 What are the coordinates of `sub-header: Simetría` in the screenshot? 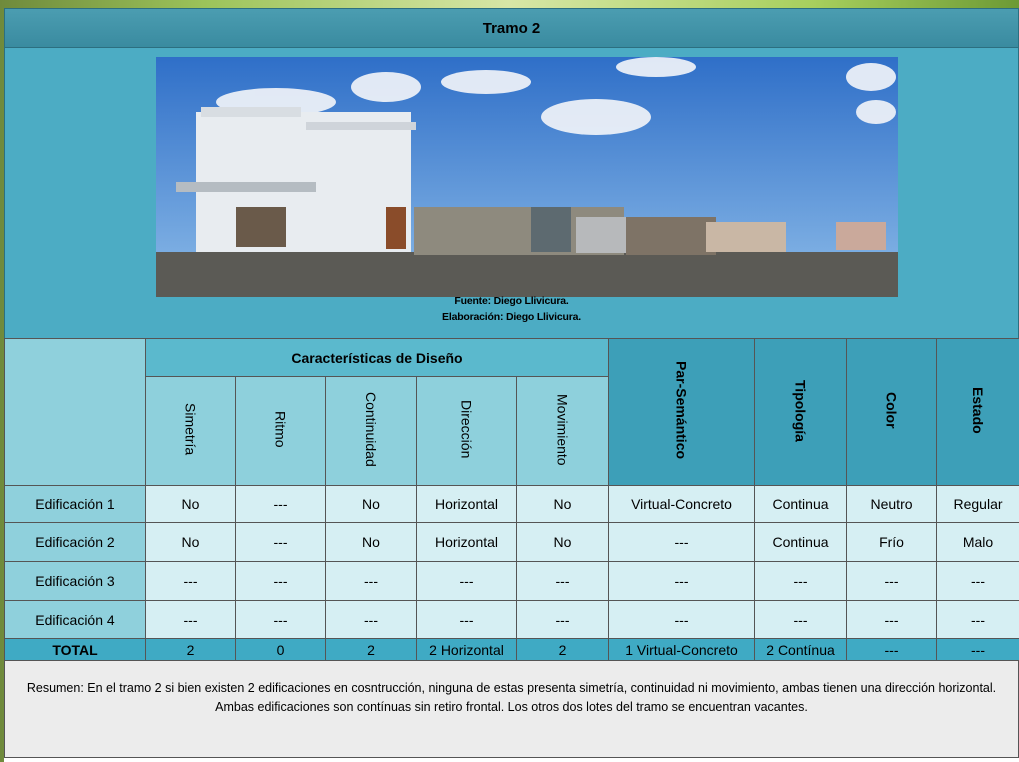 It's located at (190, 431).